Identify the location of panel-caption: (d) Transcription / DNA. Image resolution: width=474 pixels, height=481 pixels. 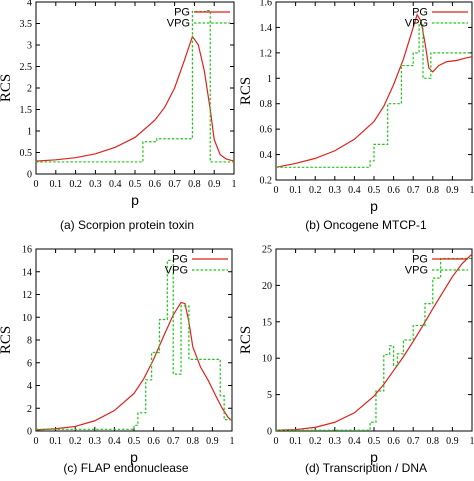
(366, 468).